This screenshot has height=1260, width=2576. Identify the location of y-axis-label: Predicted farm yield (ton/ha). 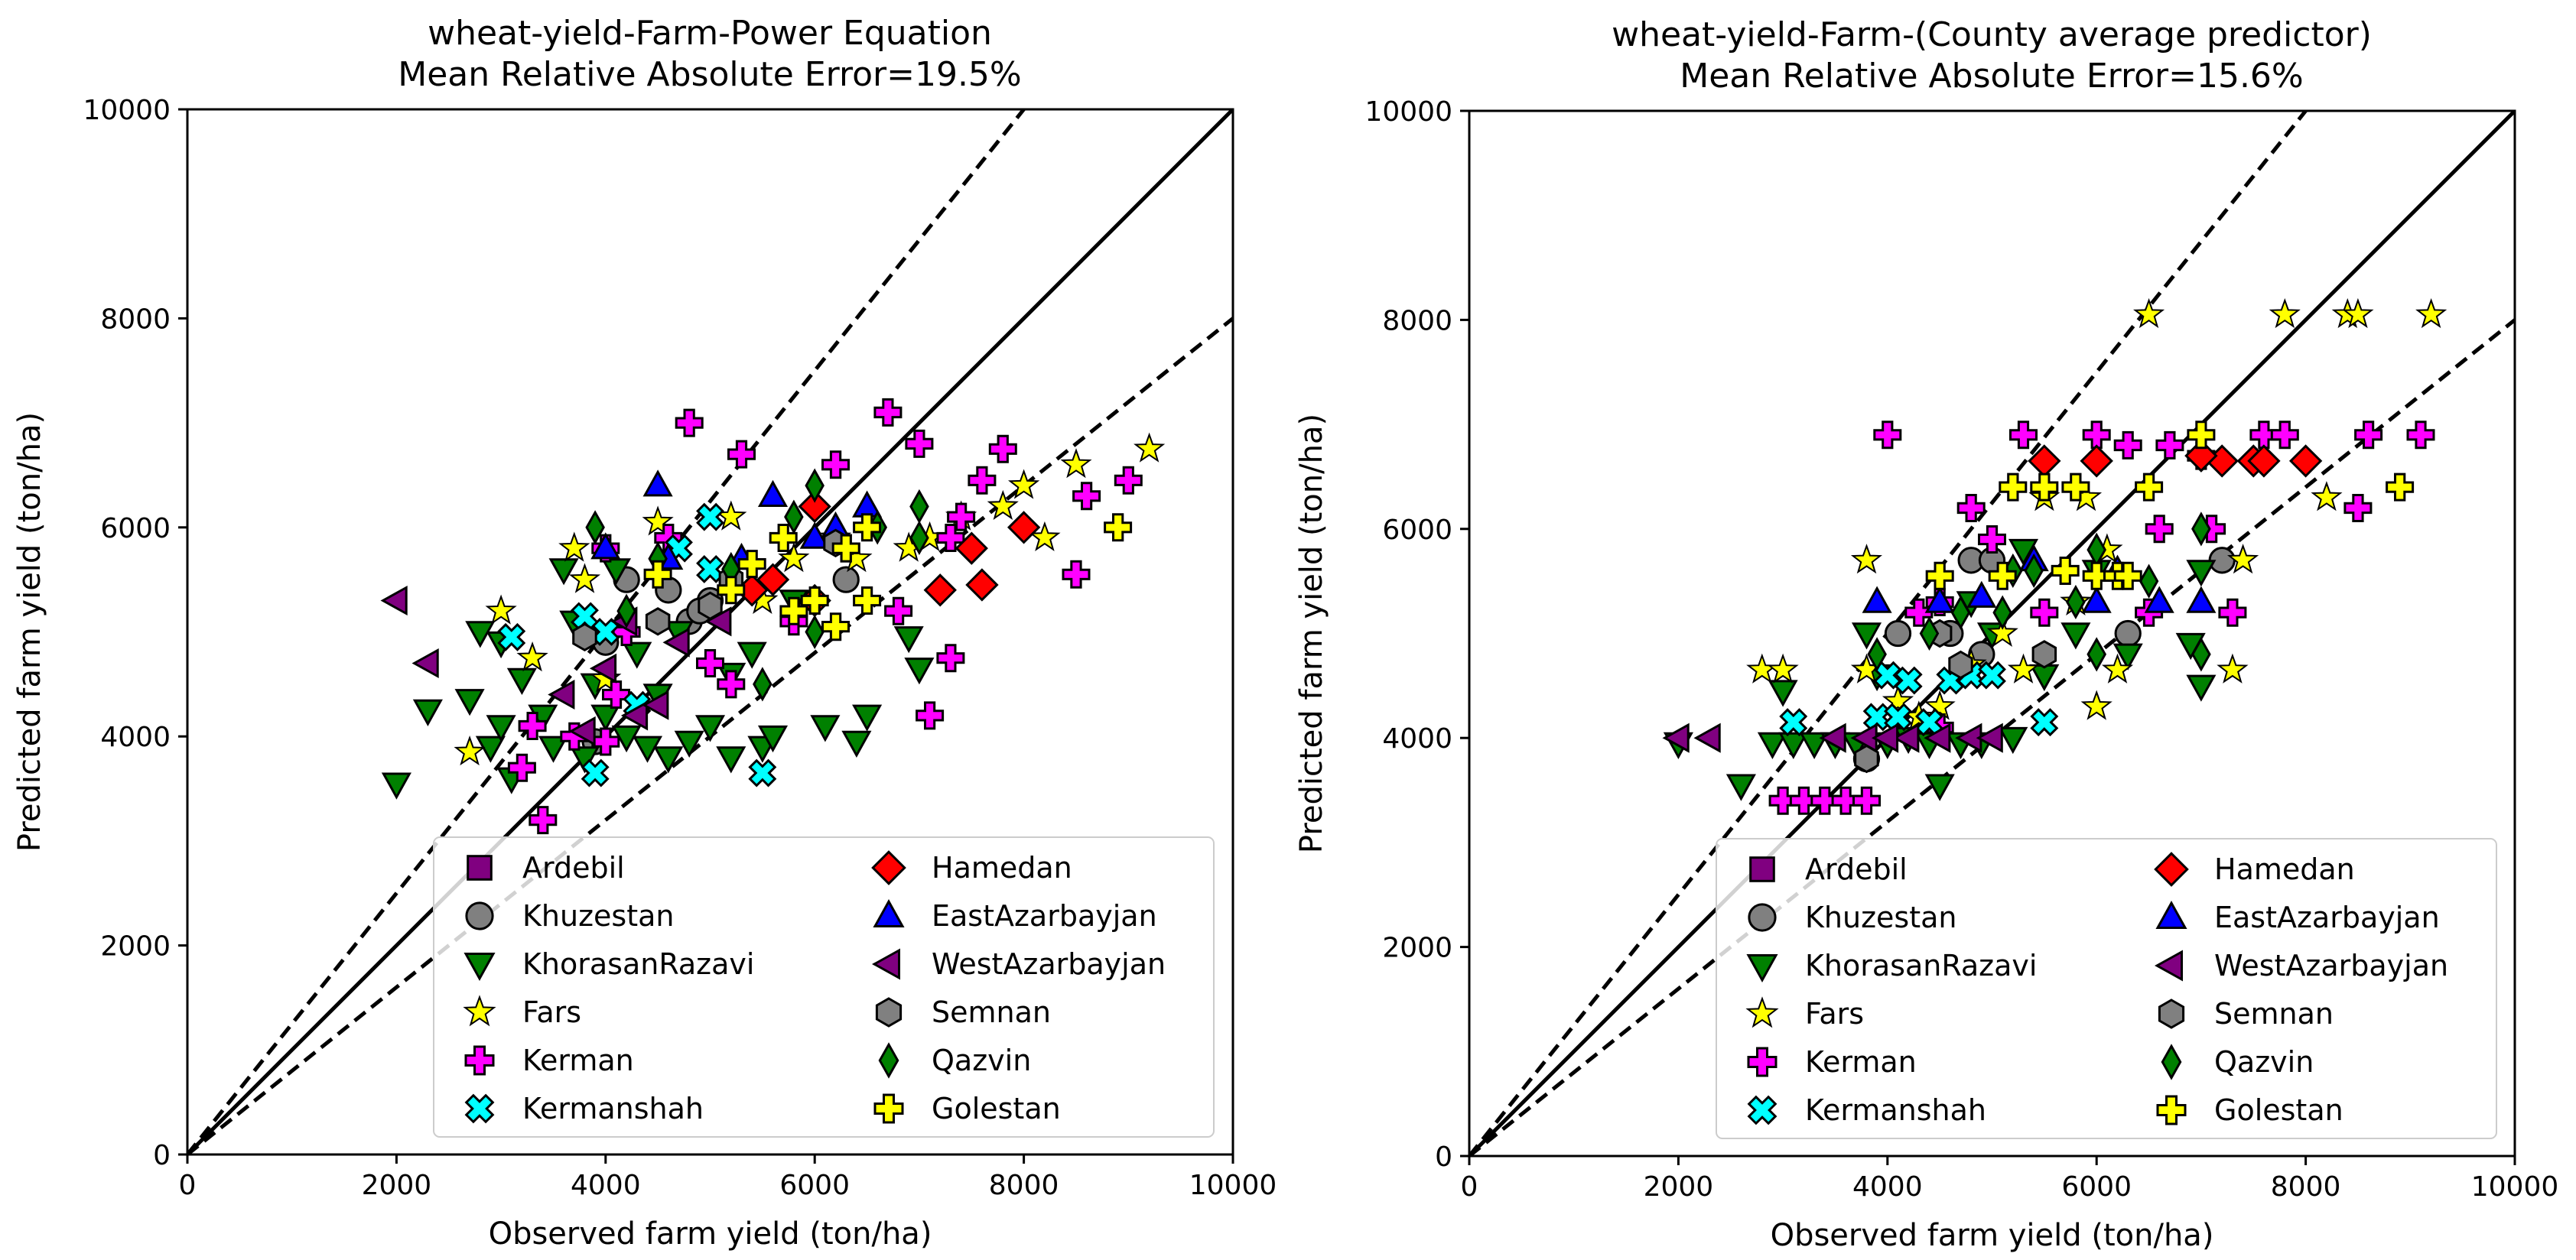
(29, 632).